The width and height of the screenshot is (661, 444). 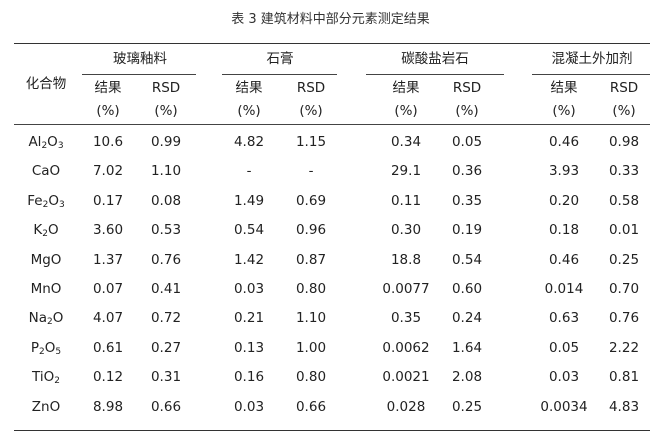 I want to click on compound-name: Fe2O3, so click(x=46, y=201).